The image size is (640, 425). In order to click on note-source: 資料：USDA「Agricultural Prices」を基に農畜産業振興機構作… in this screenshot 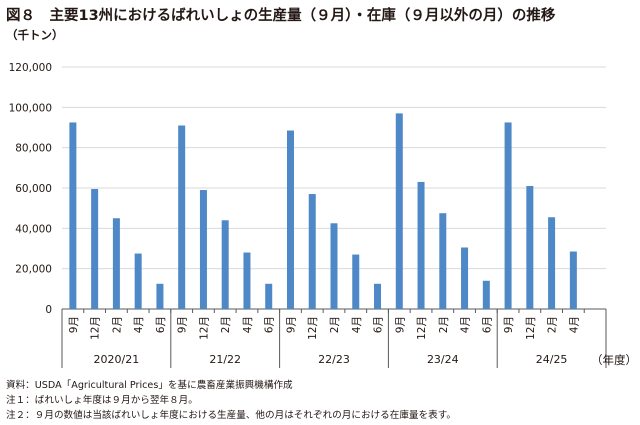, I will do `click(149, 385)`.